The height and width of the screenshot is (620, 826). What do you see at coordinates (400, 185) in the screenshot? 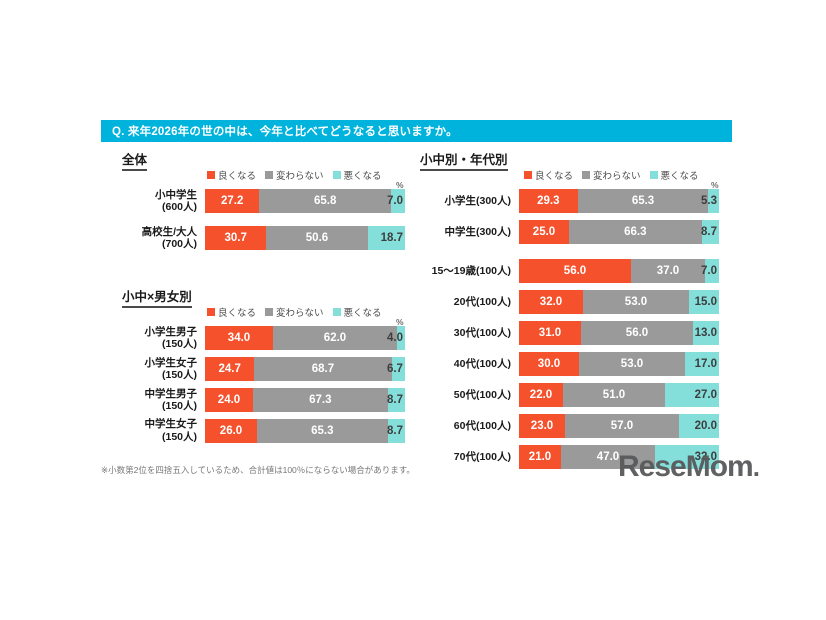
I see `percent-axis-mark-overall: %` at bounding box center [400, 185].